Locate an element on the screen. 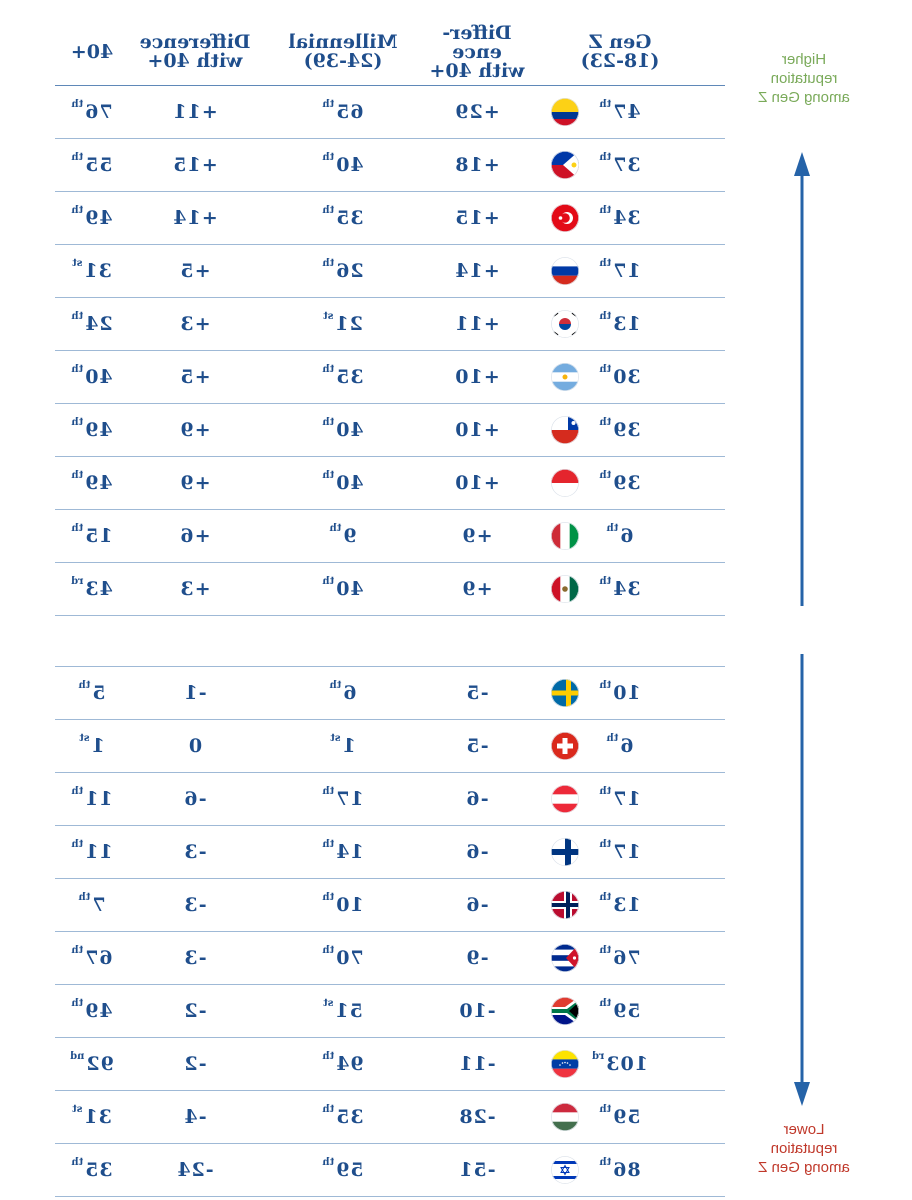 The width and height of the screenshot is (912, 1200). millennial-difference-value: -2 is located at coordinates (195, 1011).